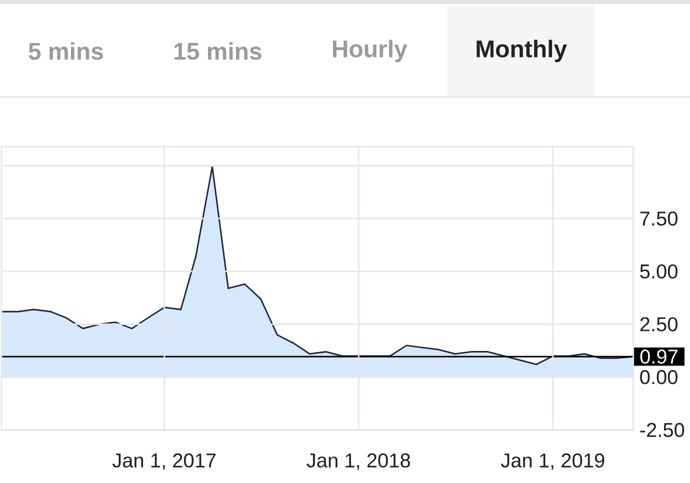 Image resolution: width=690 pixels, height=483 pixels. Describe the element at coordinates (521, 51) in the screenshot. I see `text: Monthly` at that location.